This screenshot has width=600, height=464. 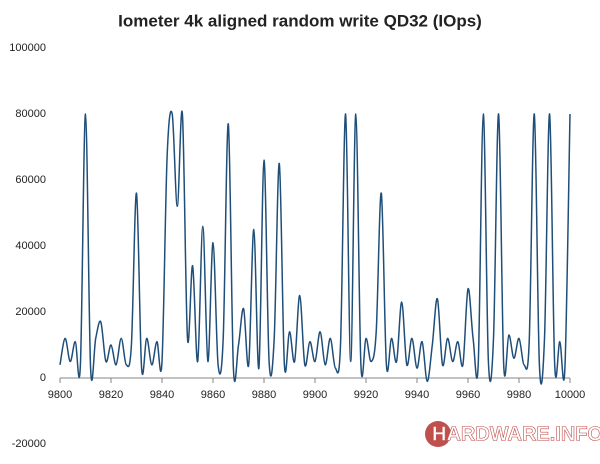 What do you see at coordinates (29, 444) in the screenshot?
I see `y-tick-label: -20000` at bounding box center [29, 444].